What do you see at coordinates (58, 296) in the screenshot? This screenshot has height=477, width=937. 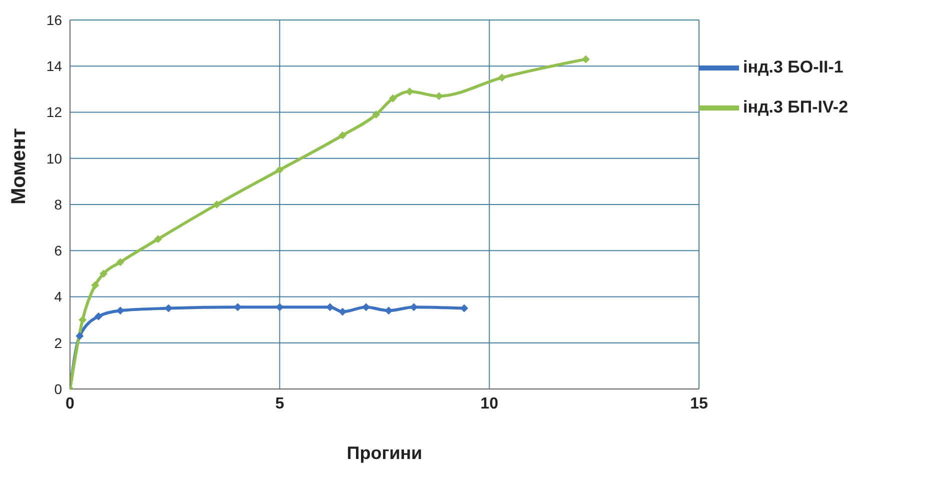 I see `y-tick-label: 4` at bounding box center [58, 296].